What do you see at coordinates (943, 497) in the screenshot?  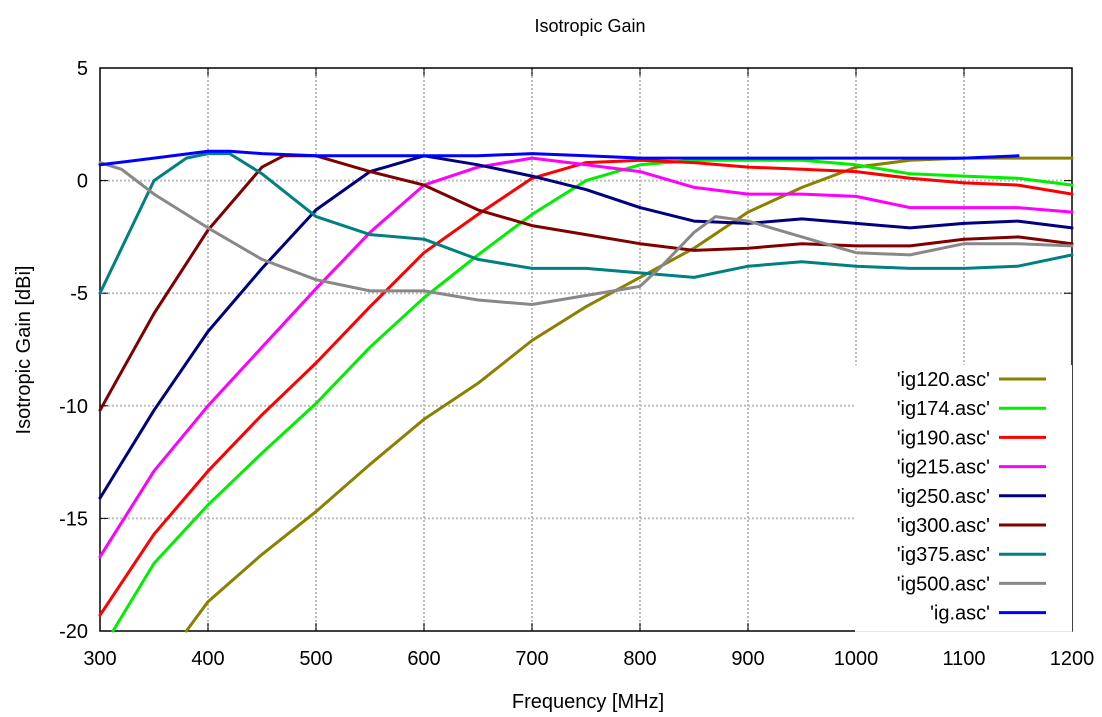 I see `legend-label: 'ig250.asc'` at bounding box center [943, 497].